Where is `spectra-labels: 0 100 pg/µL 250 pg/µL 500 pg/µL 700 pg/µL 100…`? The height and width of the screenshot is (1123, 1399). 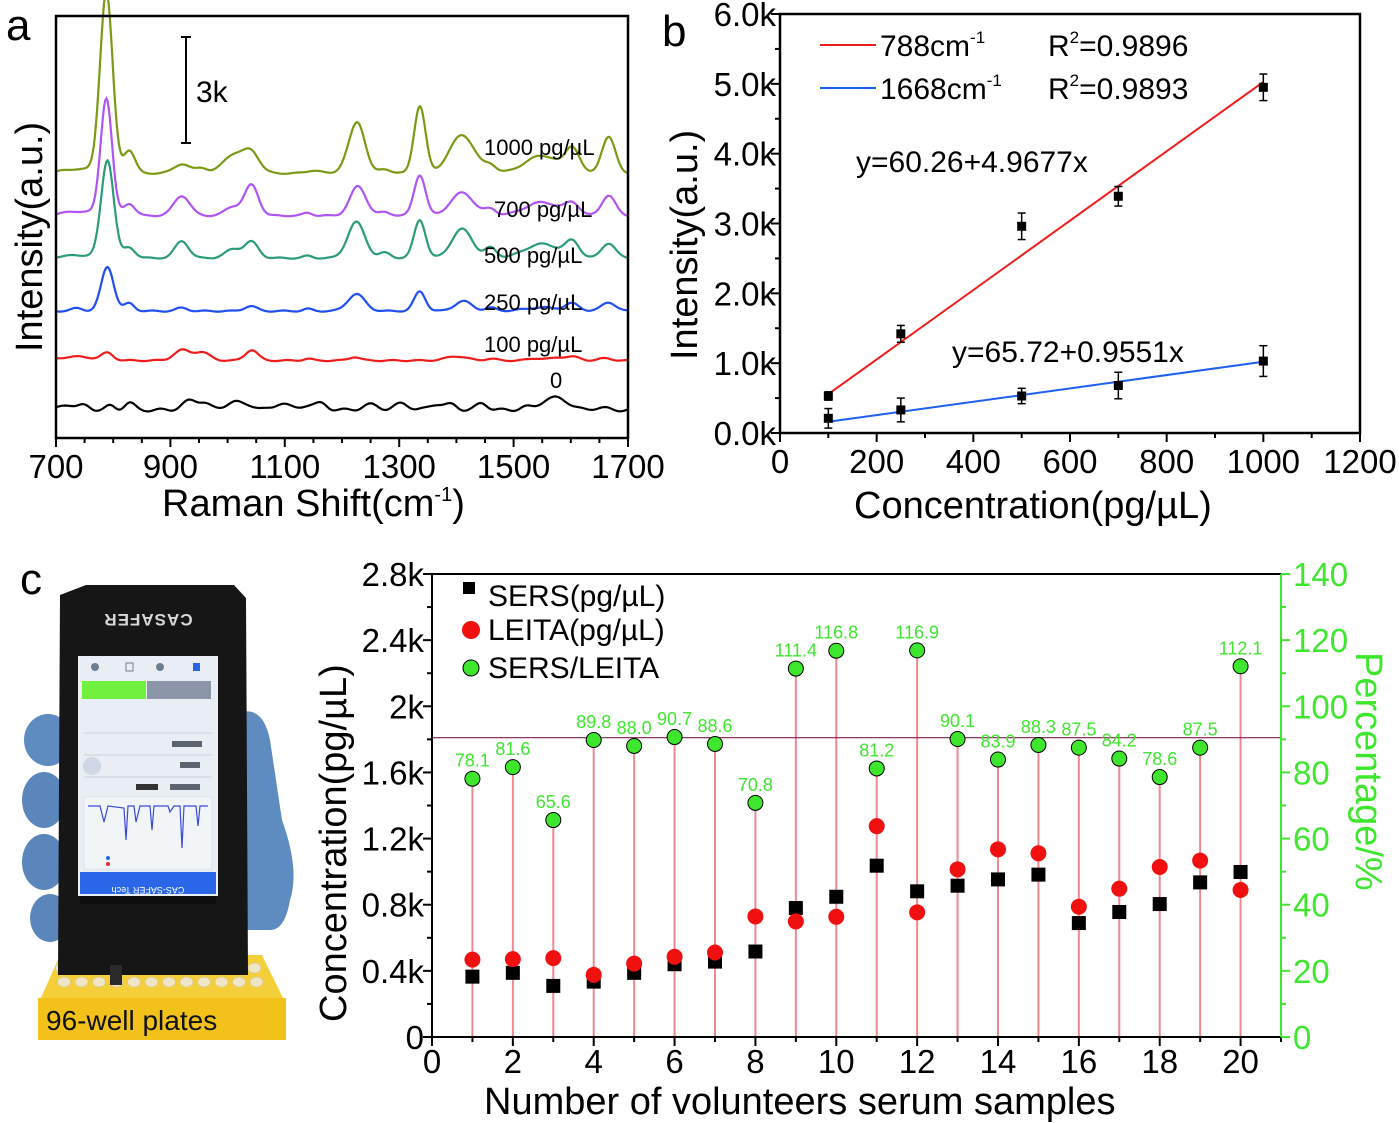 spectra-labels: 0 100 pg/µL 250 pg/µL 500 pg/µL 700 pg/µL 100… is located at coordinates (539, 264).